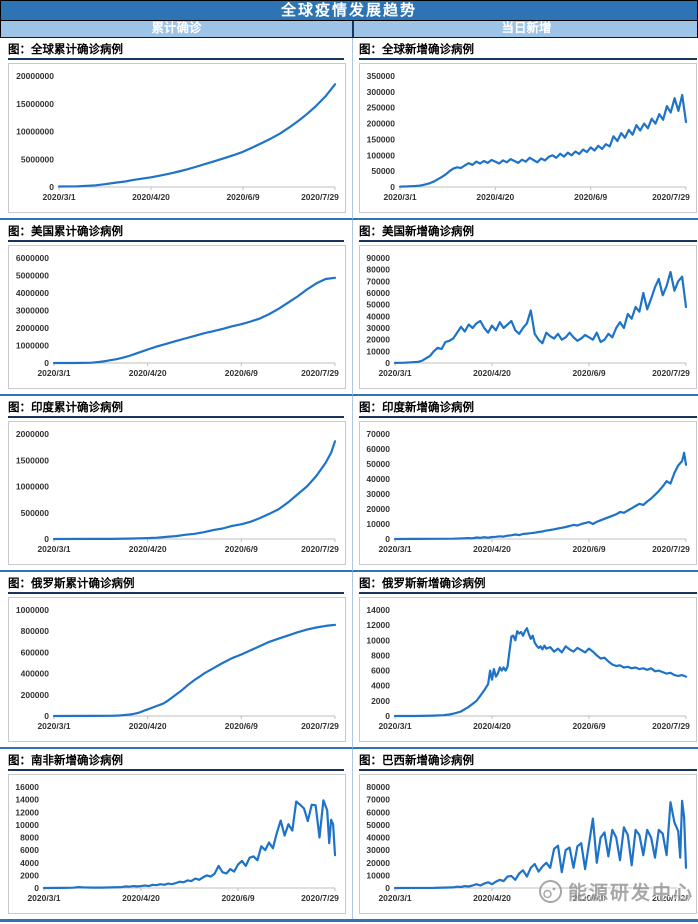  Describe the element at coordinates (32, 460) in the screenshot. I see `y-axis-label: 1500000` at that location.